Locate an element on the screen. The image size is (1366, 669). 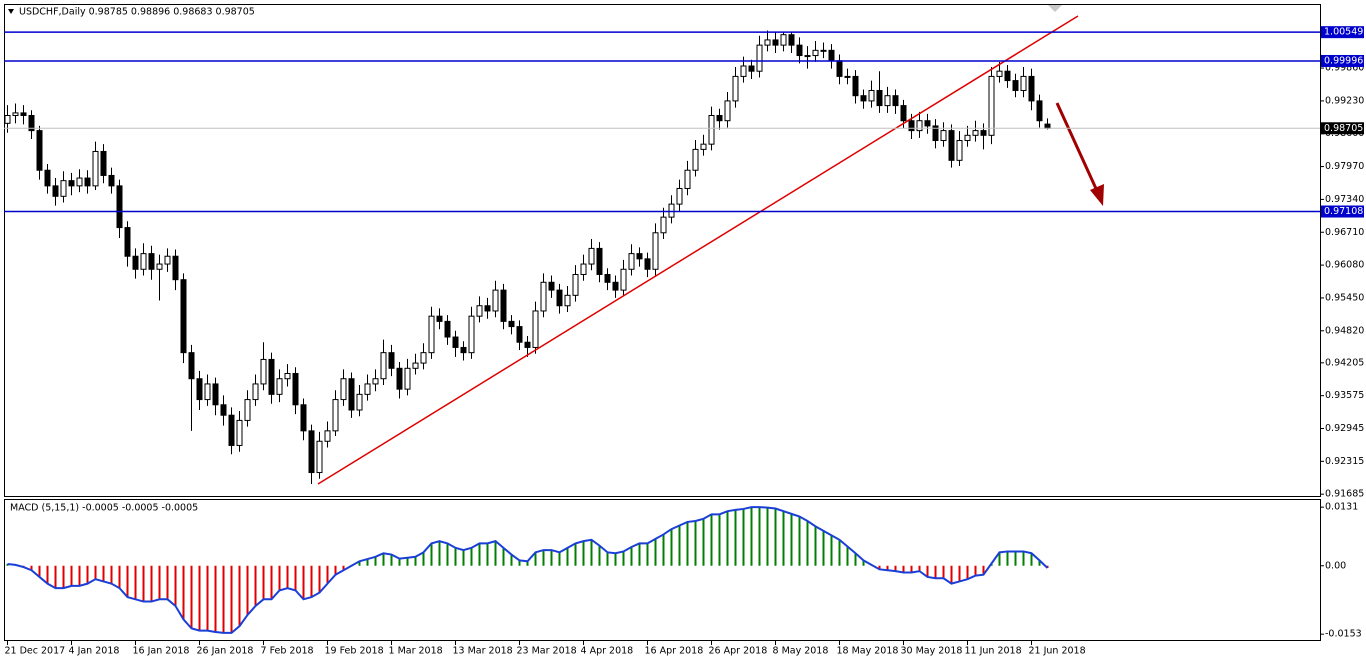
x-tick-label: 26 Jan 2018 is located at coordinates (225, 651).